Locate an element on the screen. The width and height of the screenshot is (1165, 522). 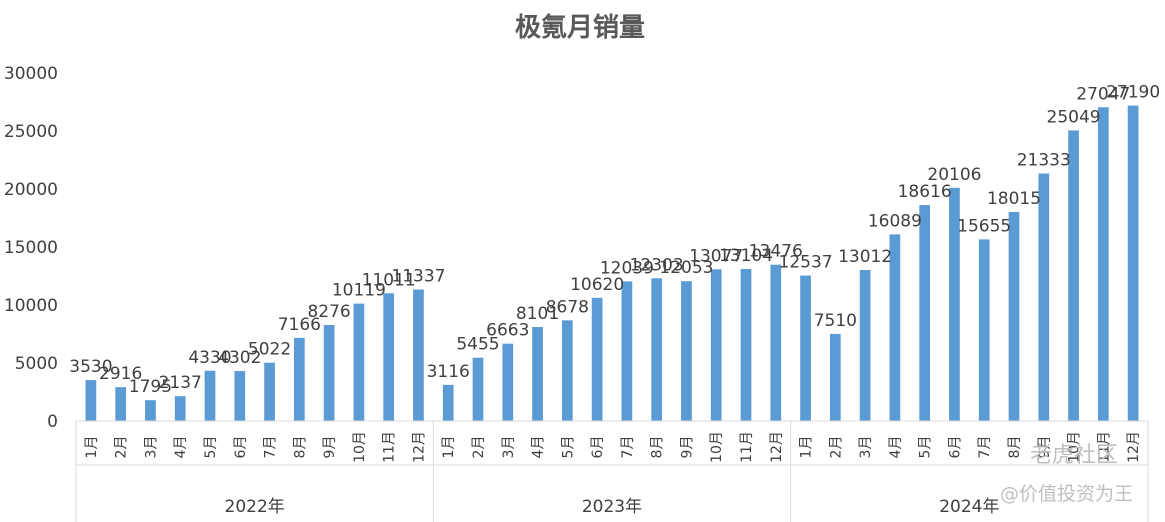
data-label: 3530 is located at coordinates (90, 367).